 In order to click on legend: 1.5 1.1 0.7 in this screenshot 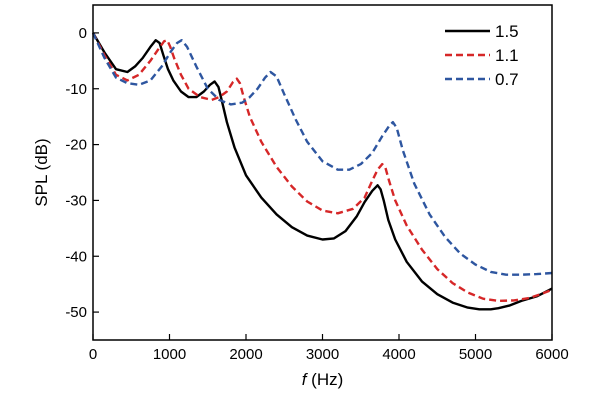, I will do `click(482, 55)`.